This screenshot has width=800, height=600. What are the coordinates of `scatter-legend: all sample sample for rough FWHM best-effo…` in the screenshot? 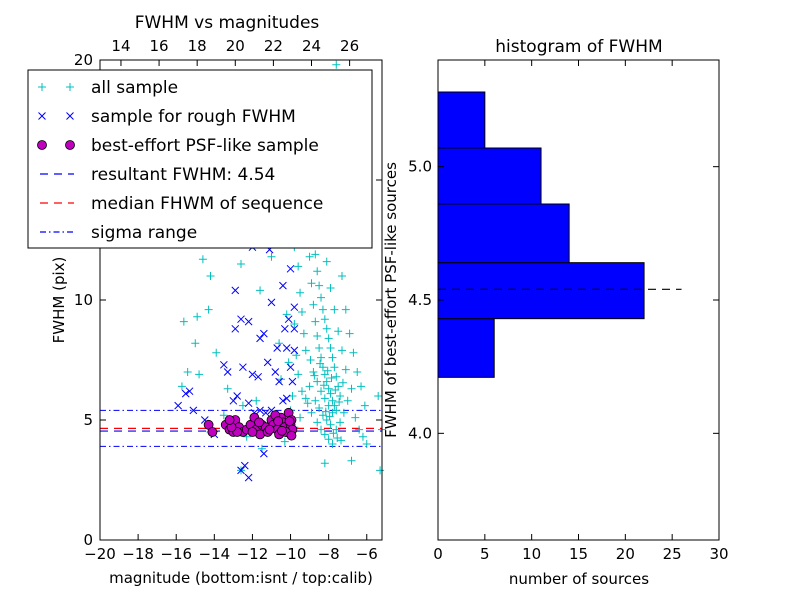 It's located at (200, 159).